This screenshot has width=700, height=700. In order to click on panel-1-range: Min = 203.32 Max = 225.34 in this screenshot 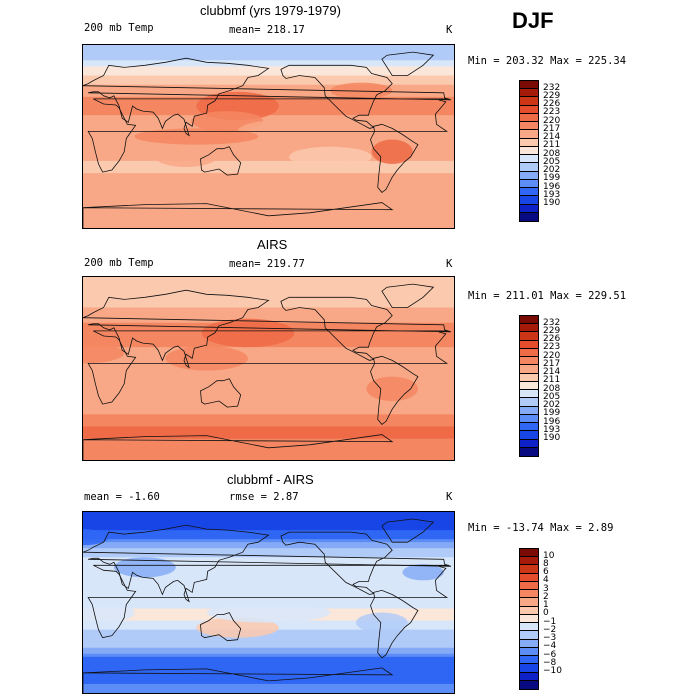, I will do `click(547, 61)`.